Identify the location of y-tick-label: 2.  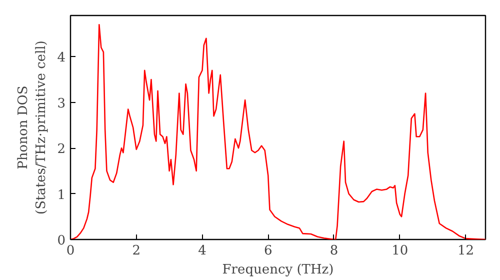
(61, 150).